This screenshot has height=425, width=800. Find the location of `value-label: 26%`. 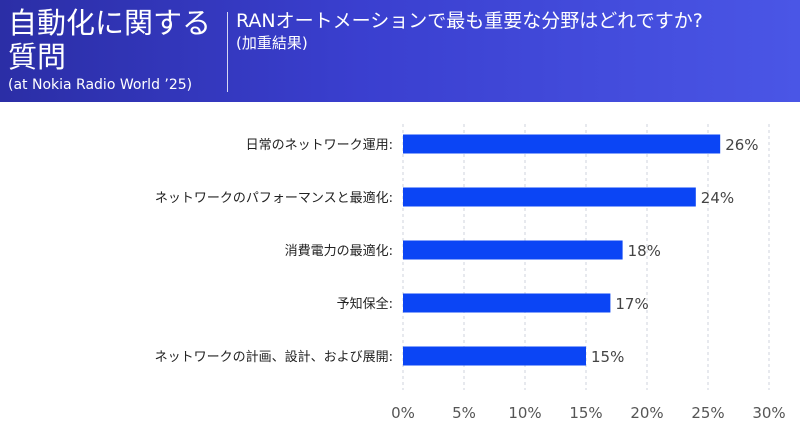

value-label: 26% is located at coordinates (741, 145).